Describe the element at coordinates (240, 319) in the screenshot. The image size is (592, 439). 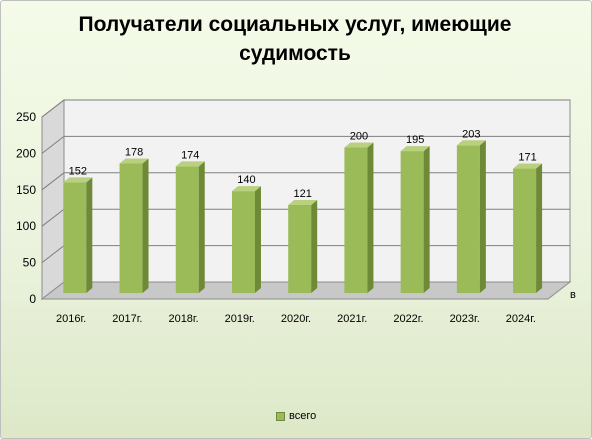
I see `x-tick-label: 2019г.` at that location.